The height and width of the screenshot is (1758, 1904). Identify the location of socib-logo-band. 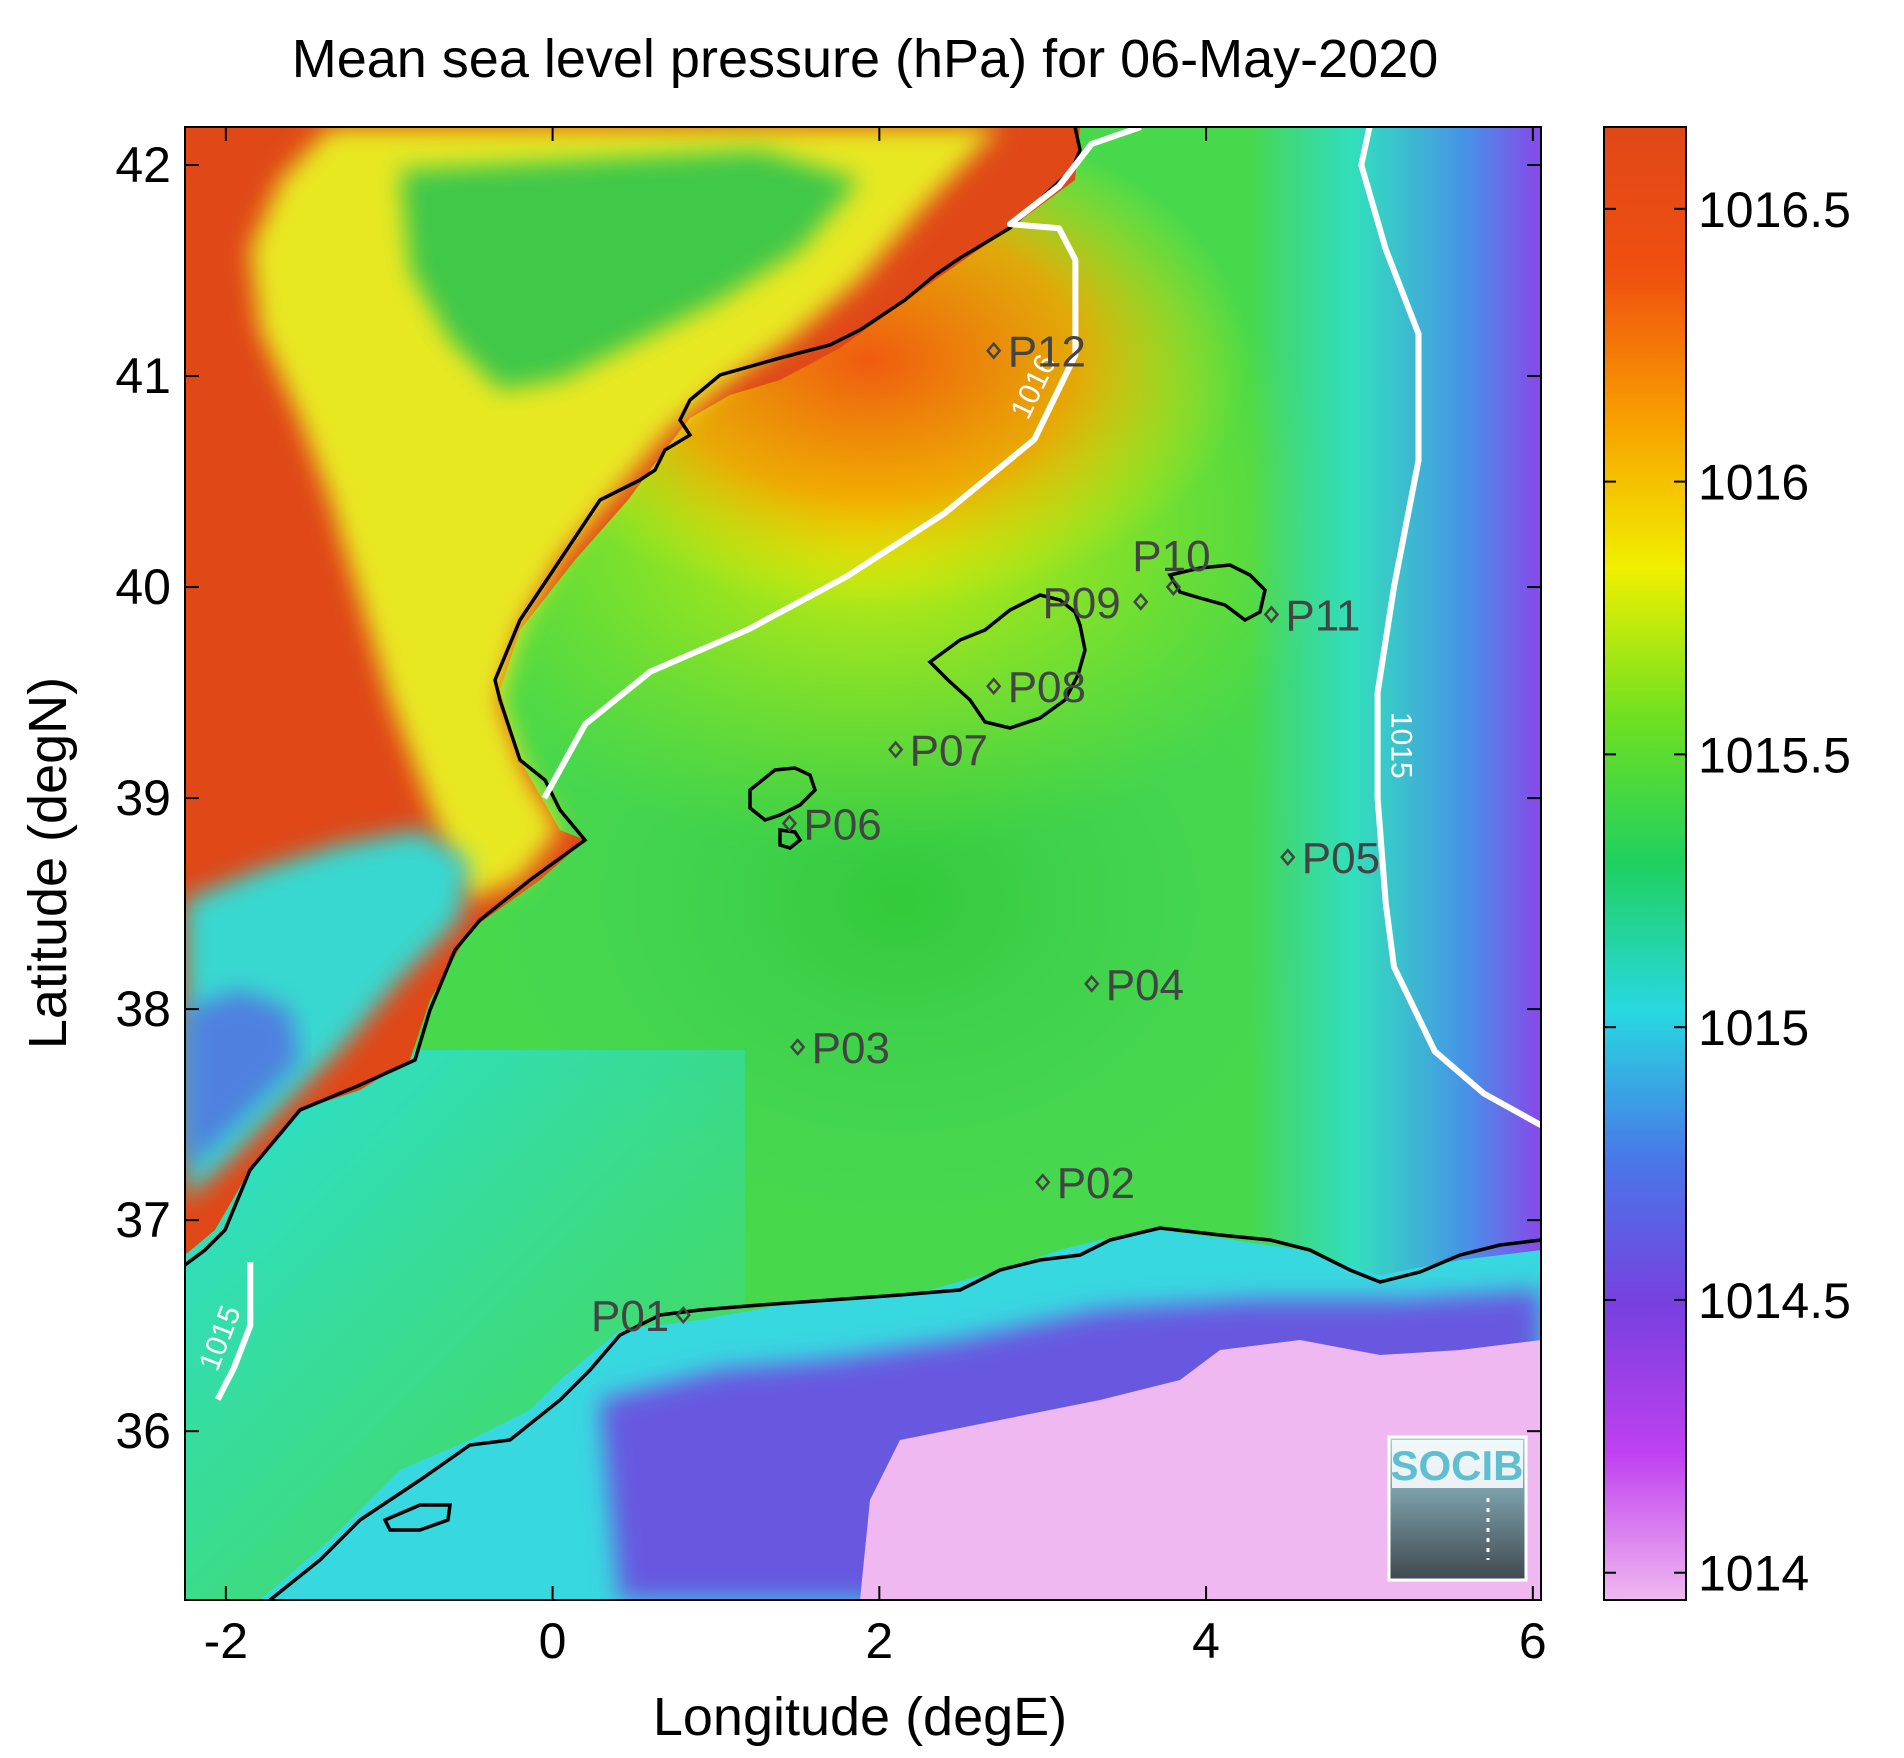
(1457, 1464).